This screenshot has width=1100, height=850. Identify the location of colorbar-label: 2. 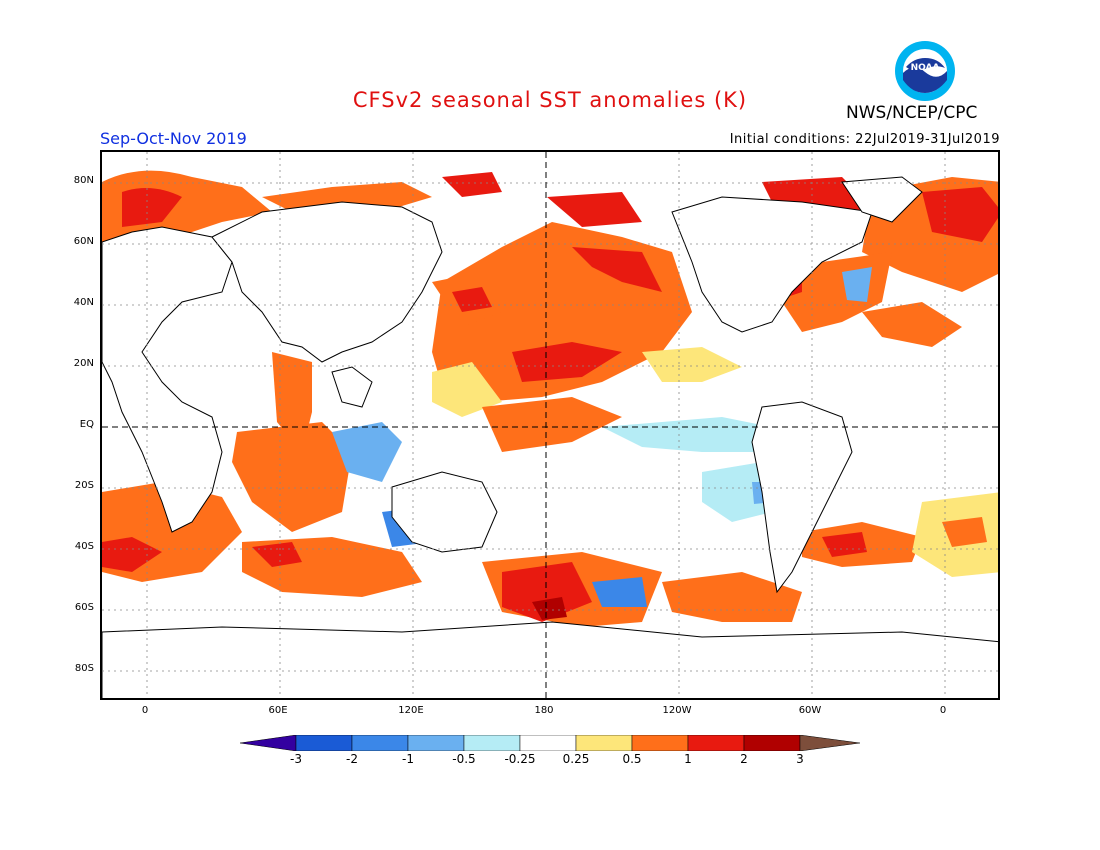
(744, 759).